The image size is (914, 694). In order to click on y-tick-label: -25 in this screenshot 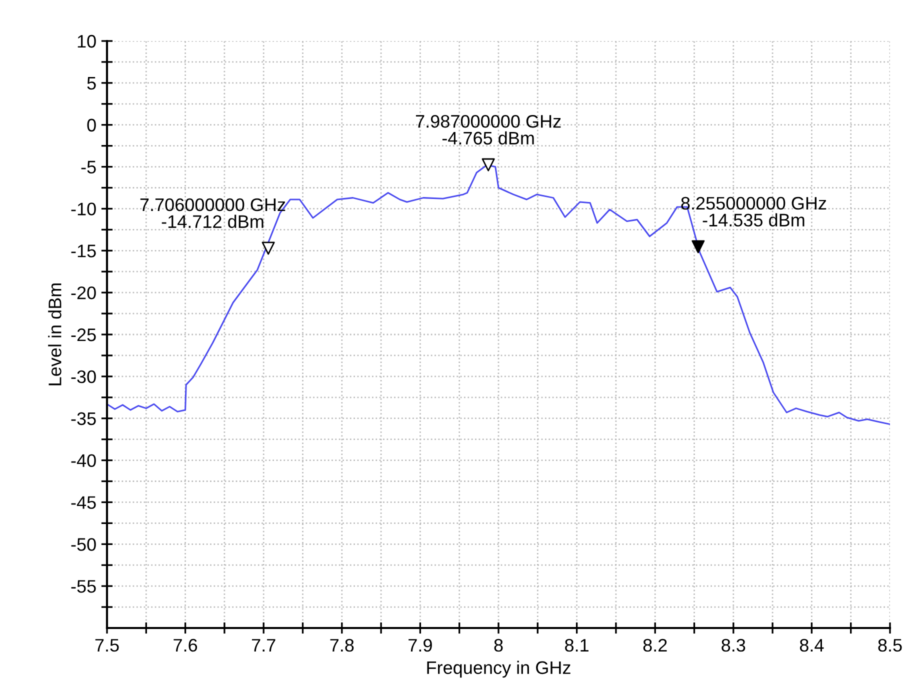, I will do `click(83, 335)`.